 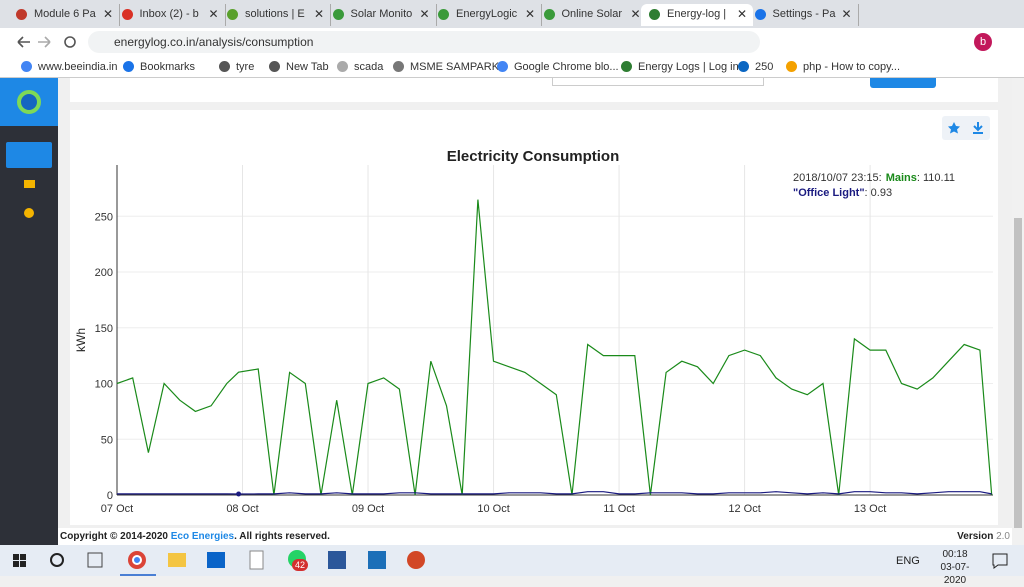 I want to click on browser-tab: Online Solar ✕, so click(x=592, y=15).